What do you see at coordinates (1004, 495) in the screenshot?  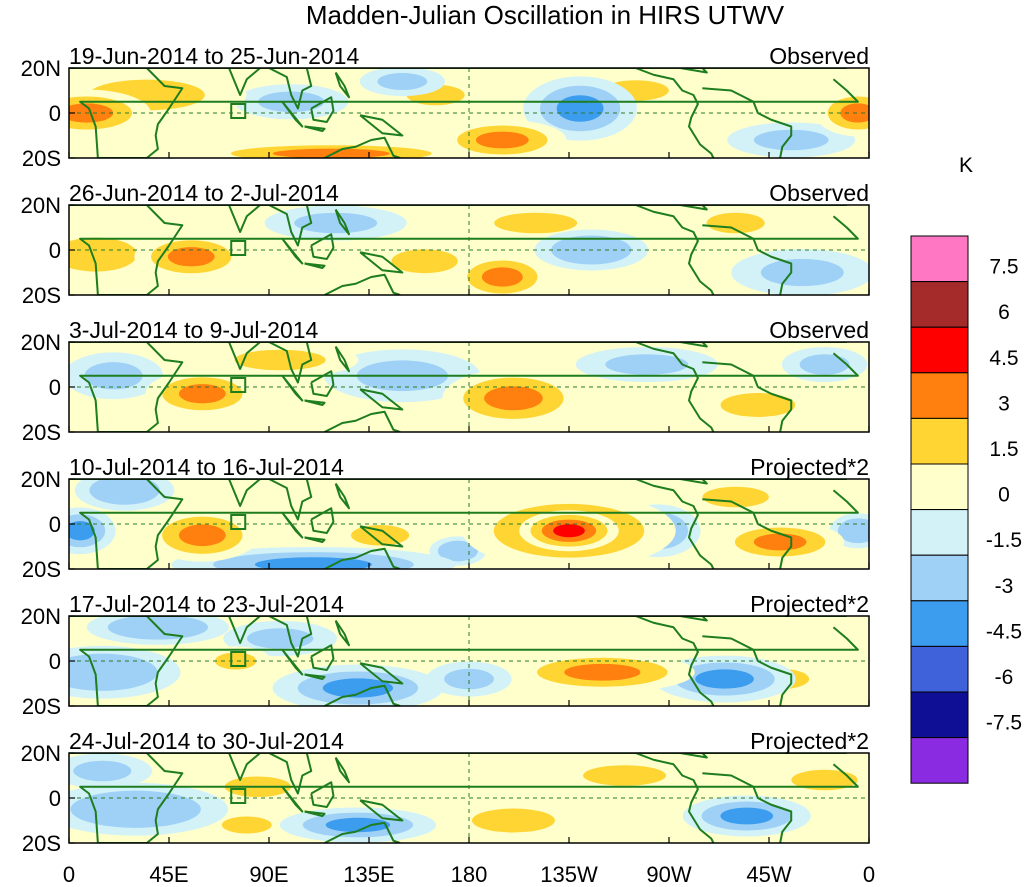 I see `colorbar-label: 0` at bounding box center [1004, 495].